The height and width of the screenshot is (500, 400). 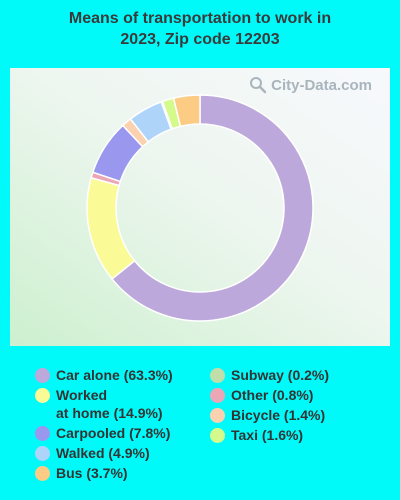 I want to click on legend-item: Bus (3.7%), so click(x=81, y=473).